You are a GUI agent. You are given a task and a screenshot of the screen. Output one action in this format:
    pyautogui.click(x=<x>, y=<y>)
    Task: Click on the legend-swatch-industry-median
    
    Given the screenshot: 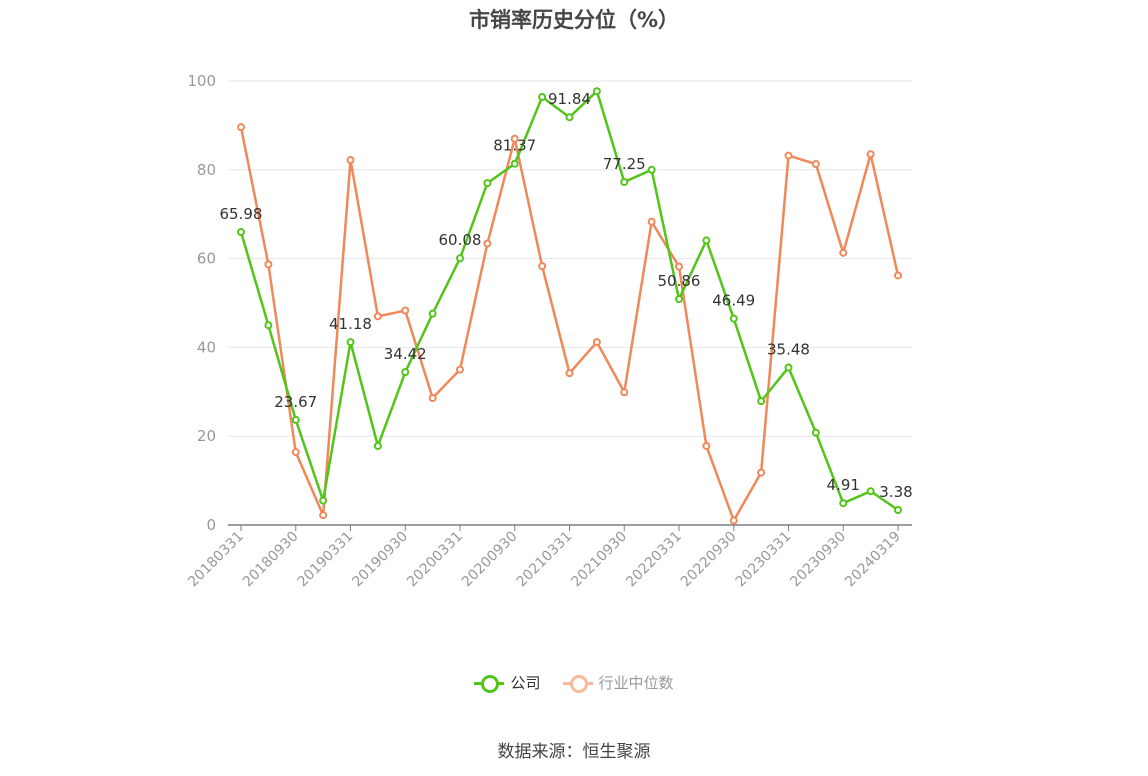 What is the action you would take?
    pyautogui.click(x=577, y=683)
    